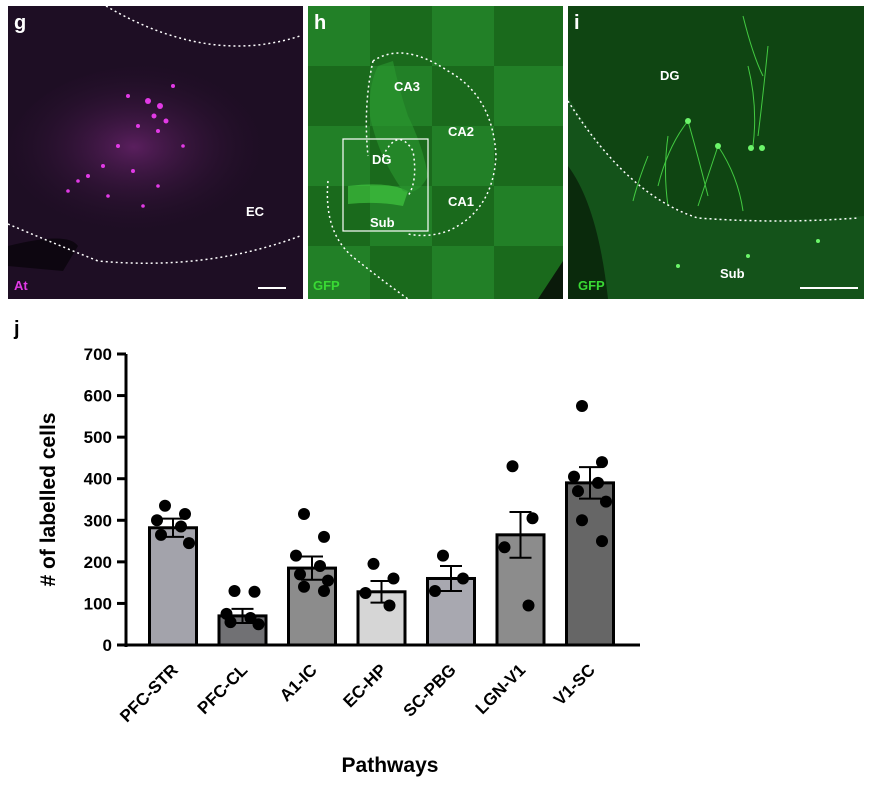 This screenshot has height=789, width=871. I want to click on micrograph-panel-i: i DG Sub GFP, so click(716, 152).